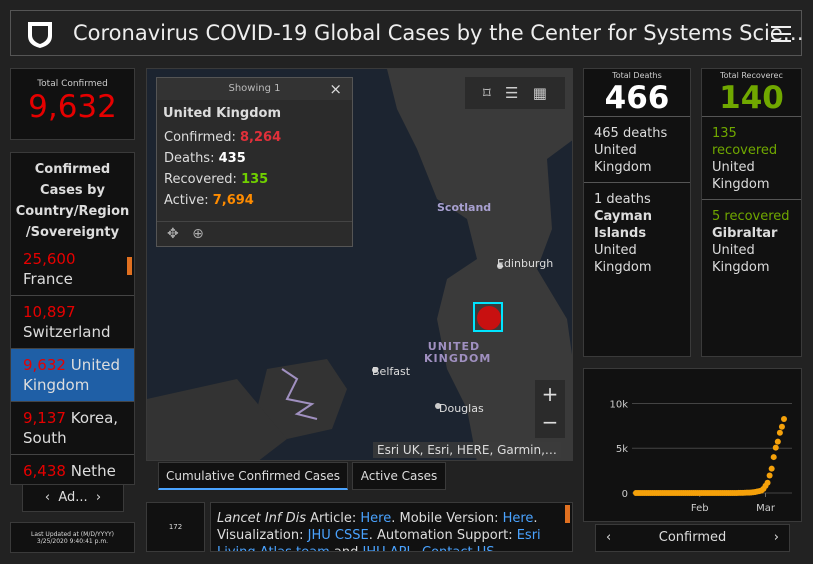 This screenshot has width=813, height=564. Describe the element at coordinates (623, 225) in the screenshot. I see `place-bold: Cayman Islands` at that location.